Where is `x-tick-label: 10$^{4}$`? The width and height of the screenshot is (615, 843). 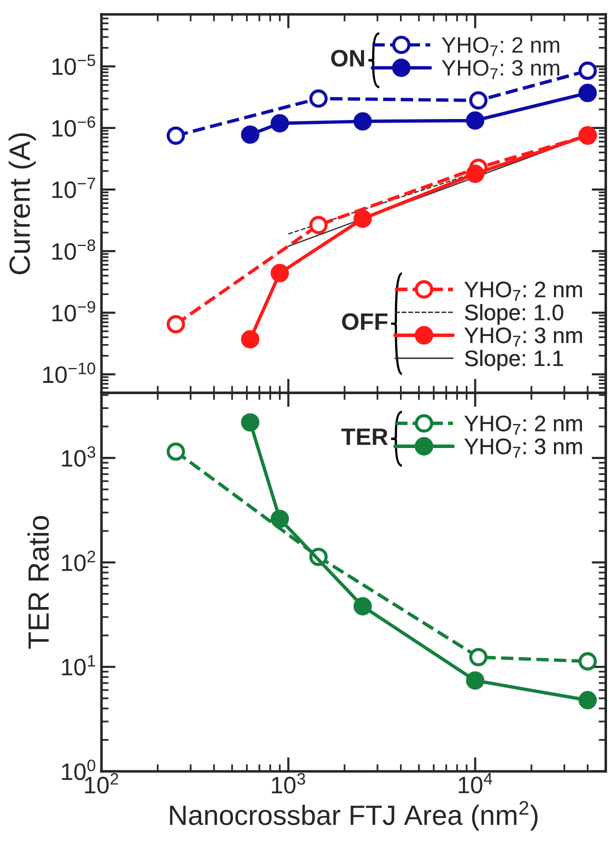
x-tick-label: 10$^{4}$ is located at coordinates (475, 783).